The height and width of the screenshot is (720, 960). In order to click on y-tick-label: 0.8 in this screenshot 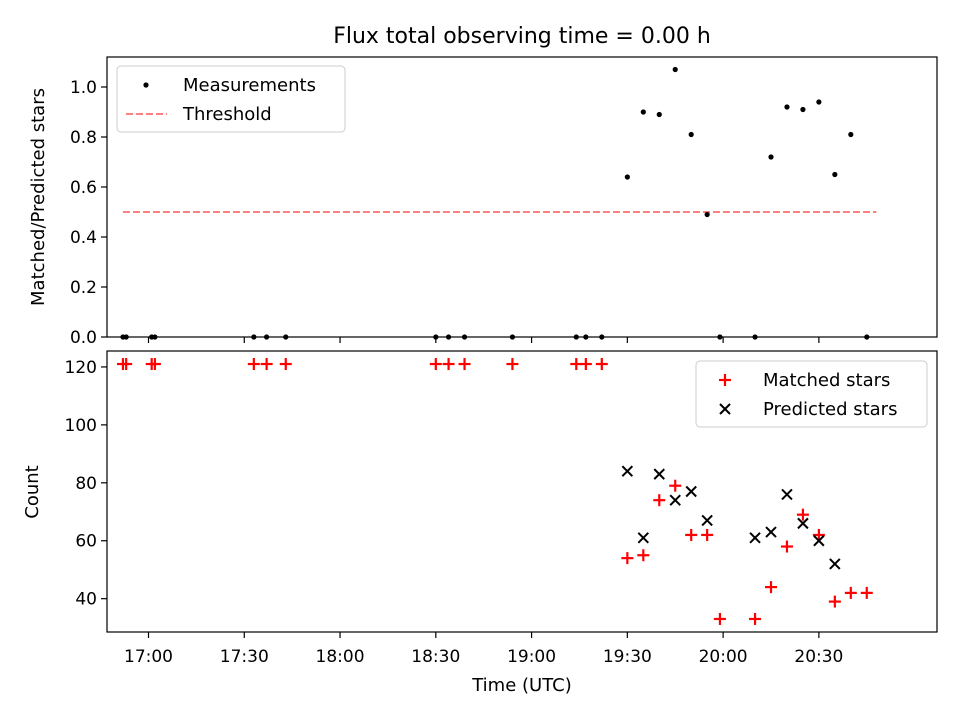, I will do `click(83, 138)`.